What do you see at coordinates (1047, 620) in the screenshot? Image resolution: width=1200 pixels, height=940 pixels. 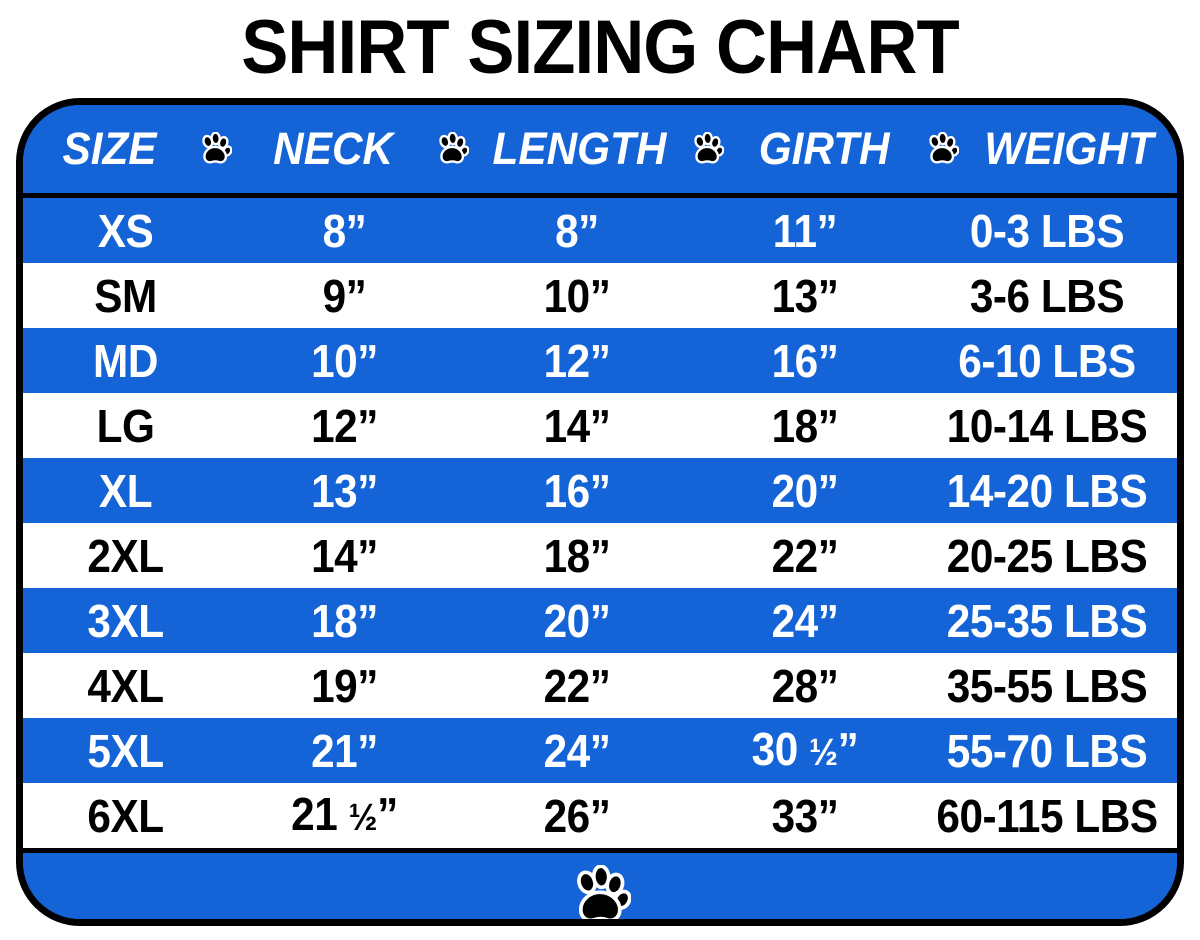 I see `cell-weight: 25-35 LBS` at bounding box center [1047, 620].